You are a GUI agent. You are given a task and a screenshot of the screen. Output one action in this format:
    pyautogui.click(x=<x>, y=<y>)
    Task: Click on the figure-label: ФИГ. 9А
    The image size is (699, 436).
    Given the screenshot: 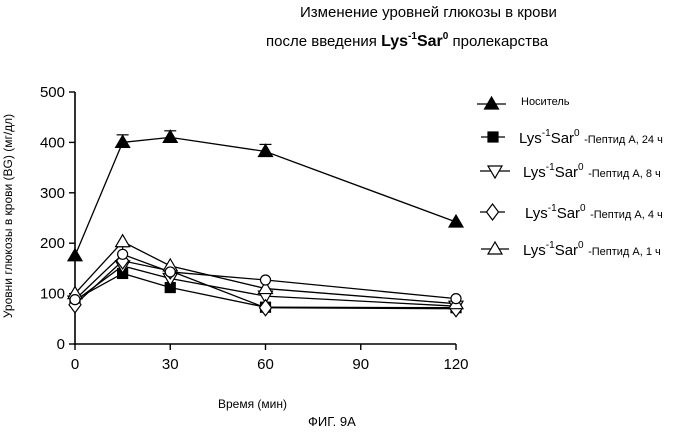 What is the action you would take?
    pyautogui.click(x=332, y=421)
    